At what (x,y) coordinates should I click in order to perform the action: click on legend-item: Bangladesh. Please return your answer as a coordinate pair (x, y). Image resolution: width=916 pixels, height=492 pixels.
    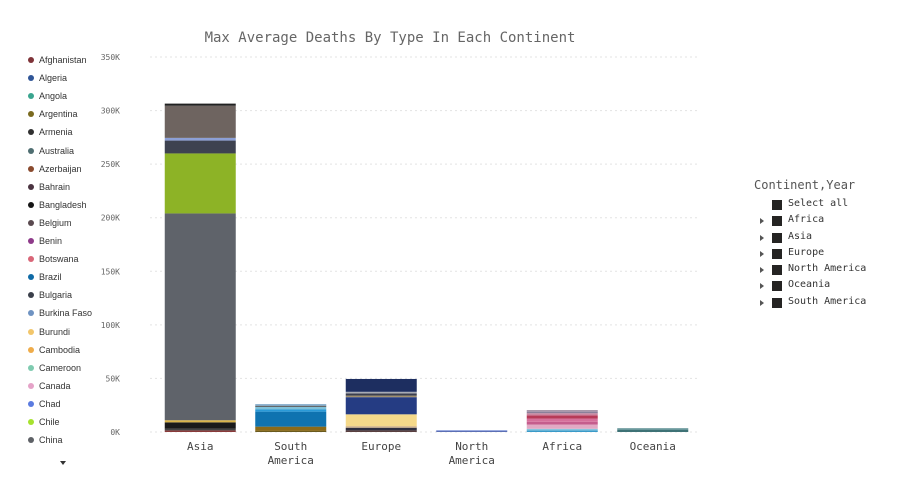
    Looking at the image, I should click on (57, 205).